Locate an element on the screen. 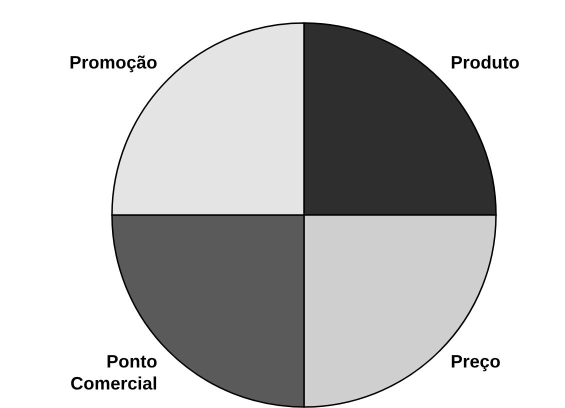  slice-label: Produto is located at coordinates (485, 62).